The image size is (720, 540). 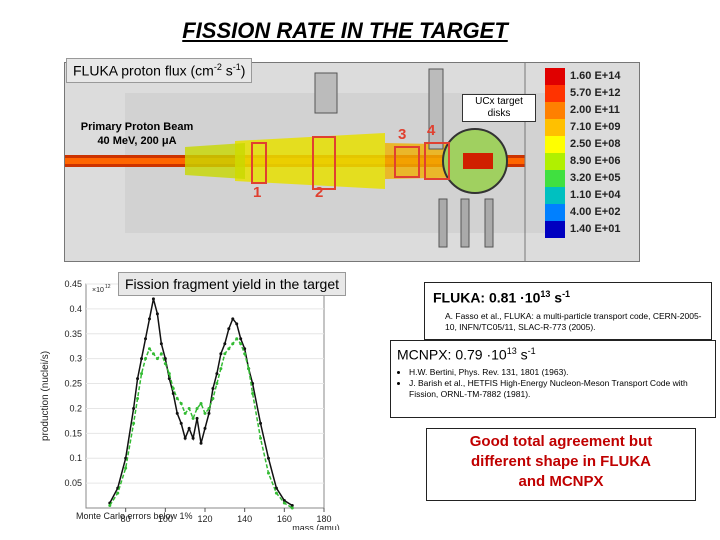 I want to click on y-tick-label: 0.4, so click(x=75, y=309).